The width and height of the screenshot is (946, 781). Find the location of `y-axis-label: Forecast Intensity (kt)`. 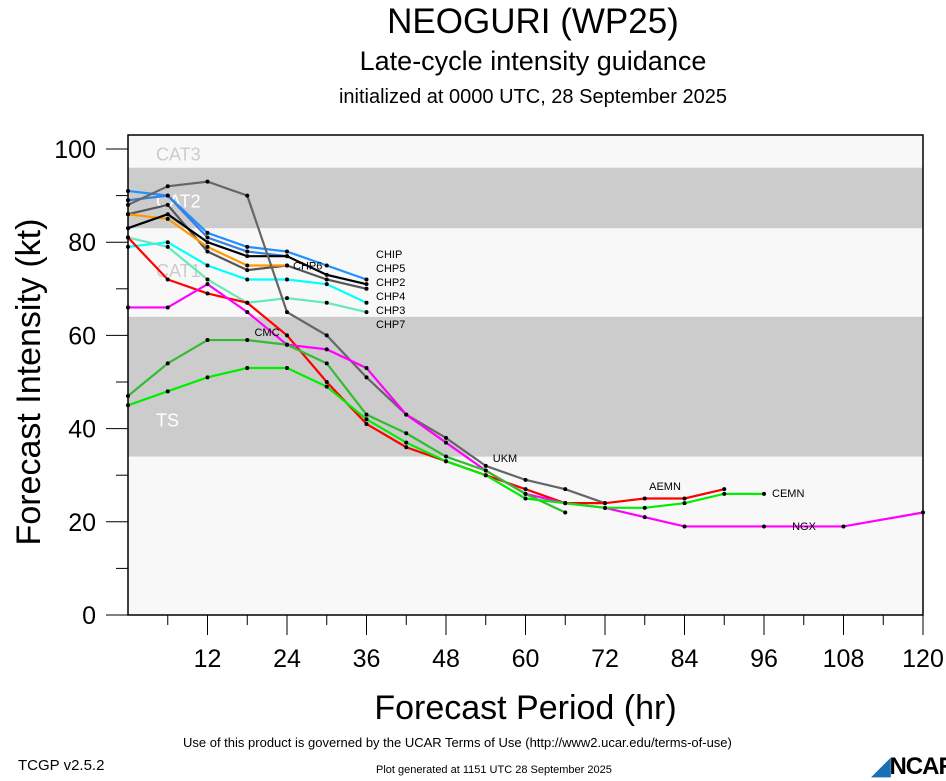

y-axis-label: Forecast Intensity (kt) is located at coordinates (29, 382).